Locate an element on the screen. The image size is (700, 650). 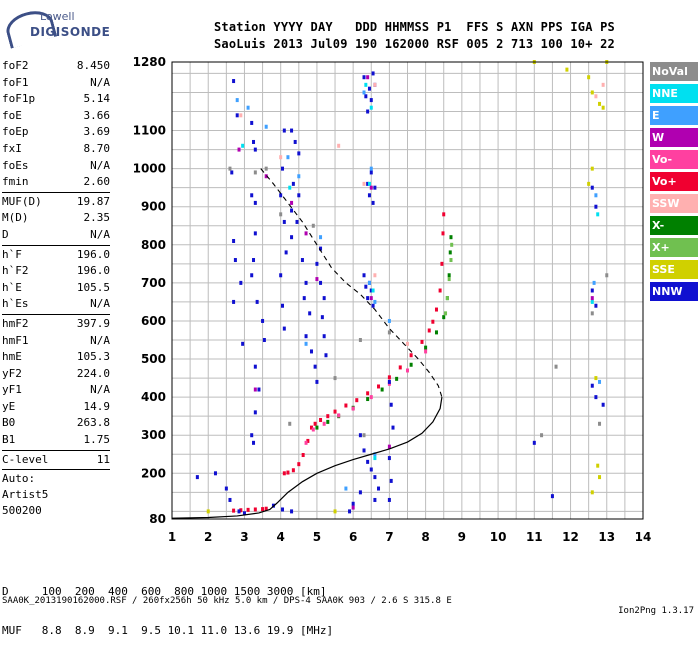
param-row: hmF1 N/A is located at coordinates (56, 341).